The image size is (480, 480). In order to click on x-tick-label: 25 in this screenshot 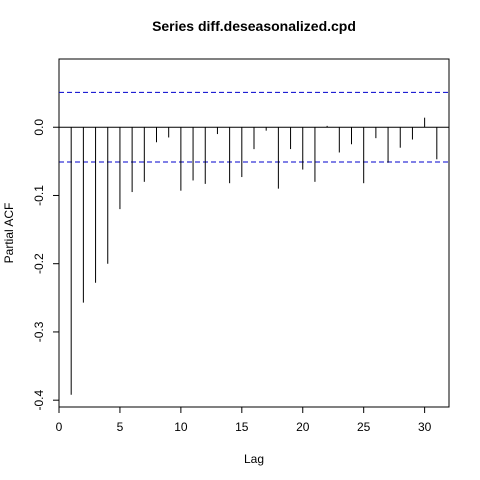, I will do `click(364, 427)`.